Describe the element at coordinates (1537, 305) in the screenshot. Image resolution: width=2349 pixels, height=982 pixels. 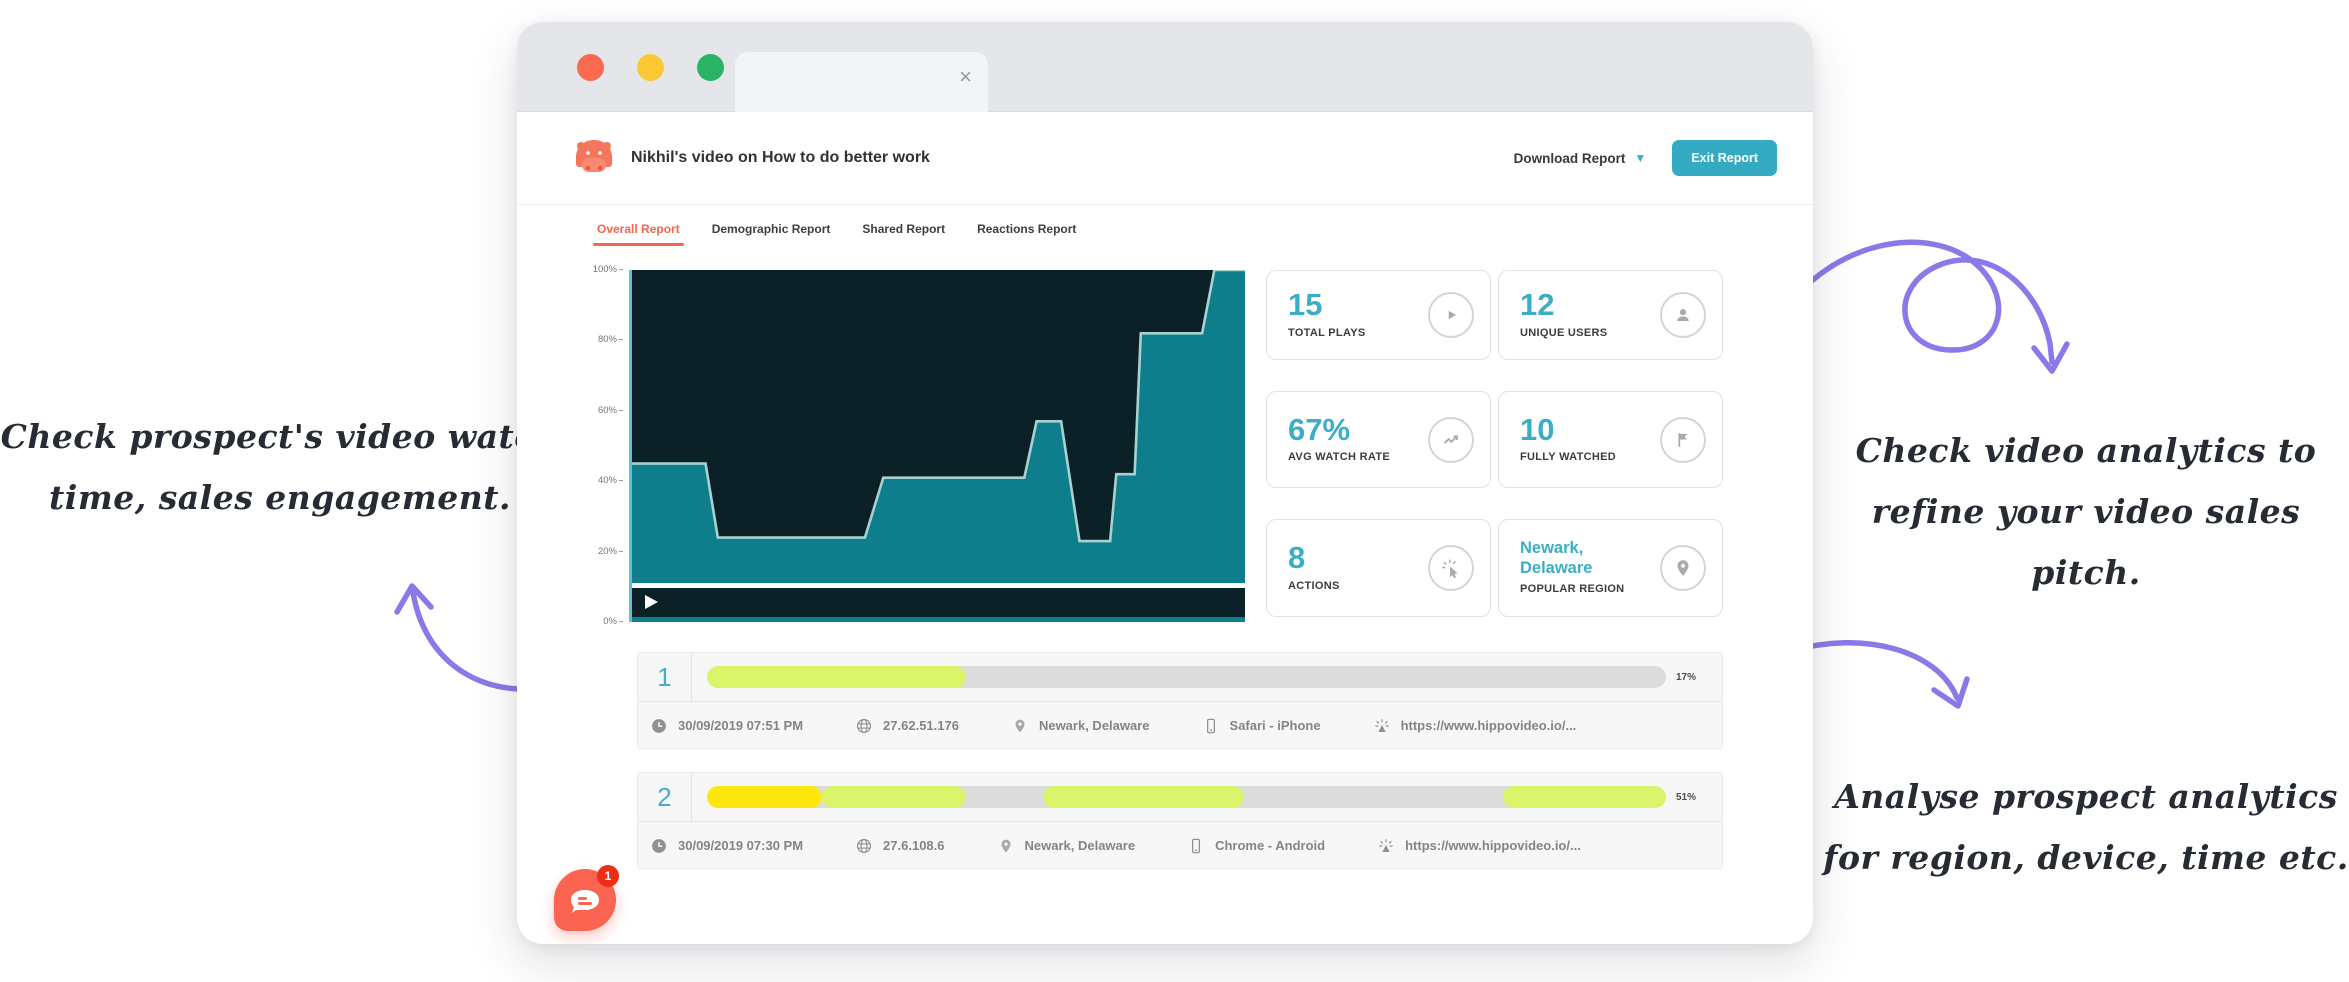
I see `stat-value: 12` at that location.